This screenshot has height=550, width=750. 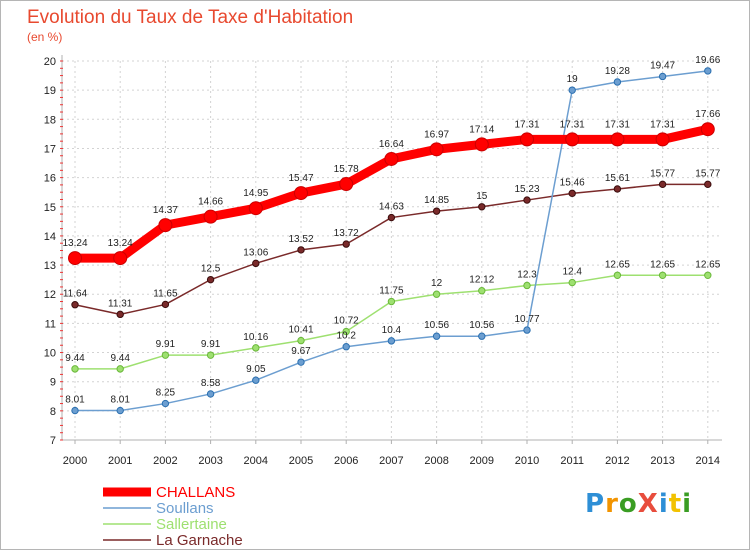 What do you see at coordinates (526, 319) in the screenshot?
I see `data-label: 10.77` at bounding box center [526, 319].